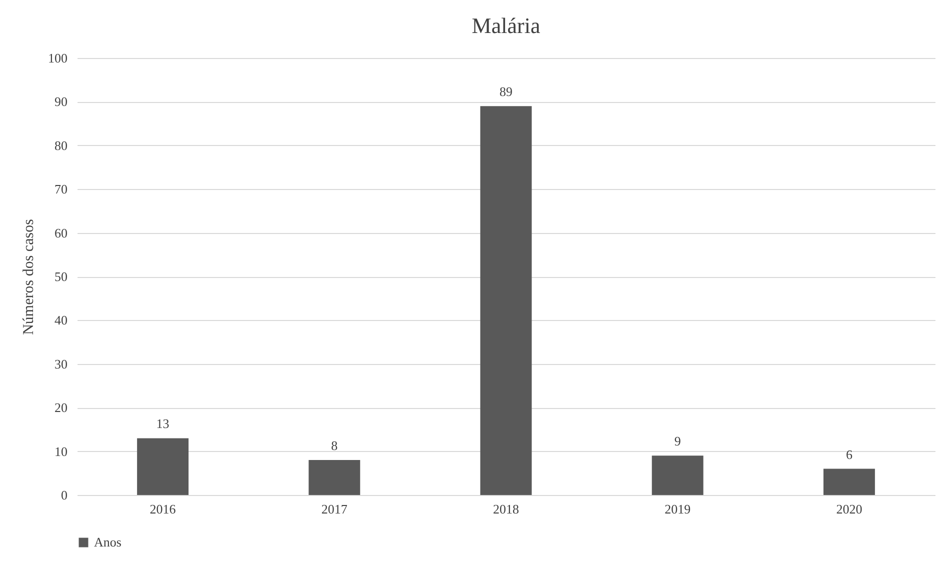 The height and width of the screenshot is (563, 950). What do you see at coordinates (163, 509) in the screenshot?
I see `x-tick-label: 2016` at bounding box center [163, 509].